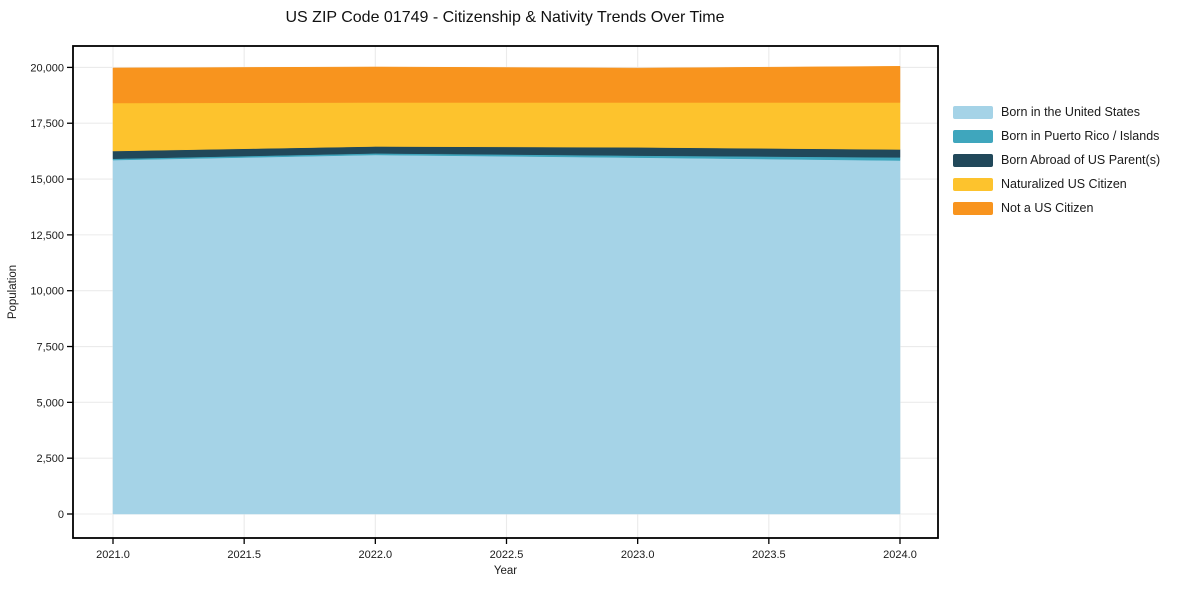 The height and width of the screenshot is (590, 1189). I want to click on y-tick-label: 10,000, so click(47, 292).